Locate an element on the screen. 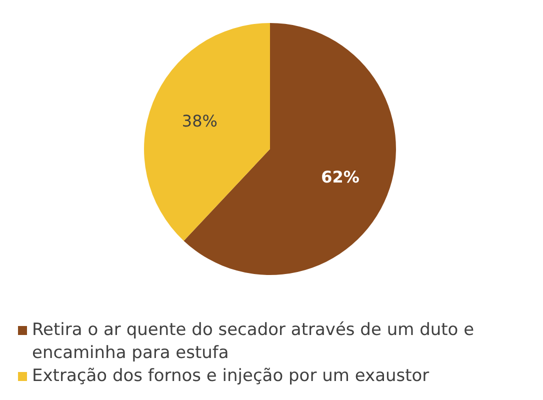  pie-slice is located at coordinates (207, 132).